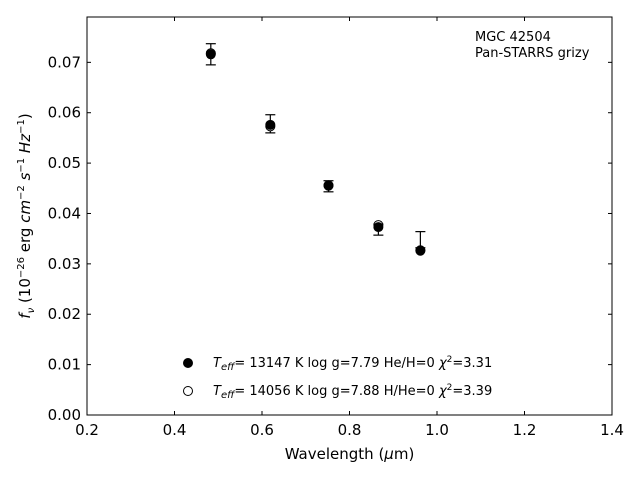  I want to click on y-axis-title: fν (10−26 erg cm−2 s−1 Hz−1), so click(26, 215).